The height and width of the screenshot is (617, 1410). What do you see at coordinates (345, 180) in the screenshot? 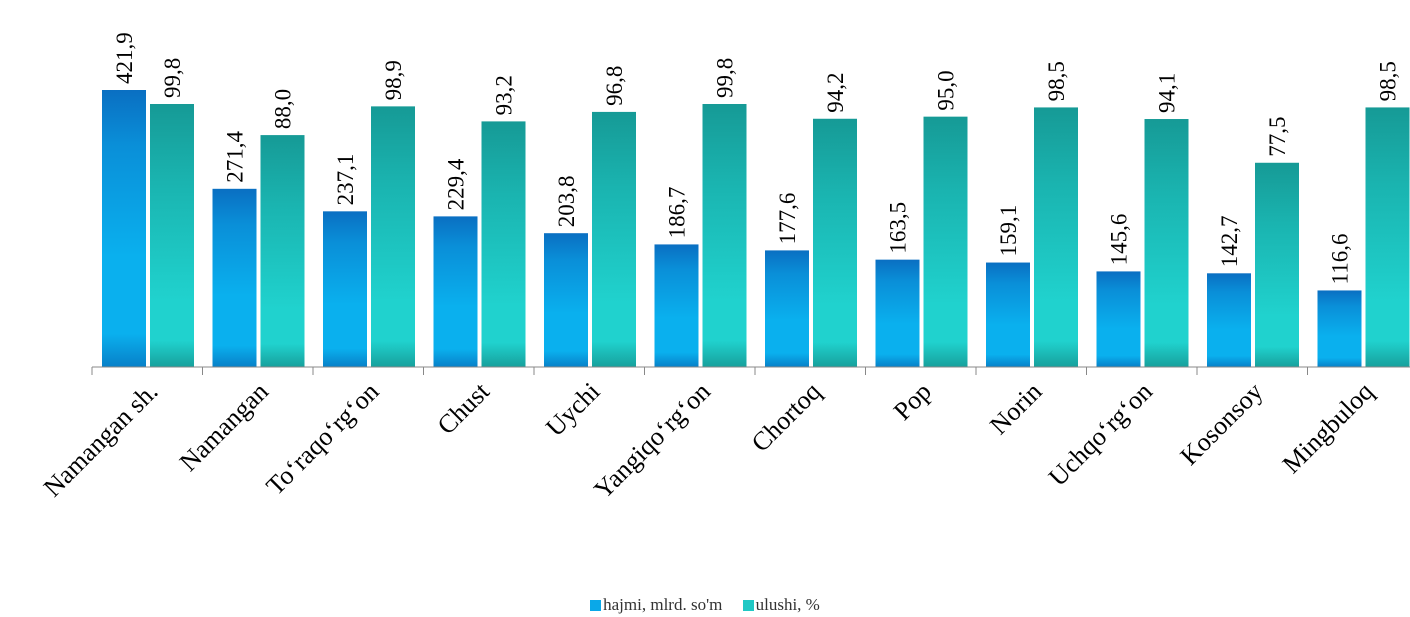
I see `value-label-hajmi: 237,1` at bounding box center [345, 180].